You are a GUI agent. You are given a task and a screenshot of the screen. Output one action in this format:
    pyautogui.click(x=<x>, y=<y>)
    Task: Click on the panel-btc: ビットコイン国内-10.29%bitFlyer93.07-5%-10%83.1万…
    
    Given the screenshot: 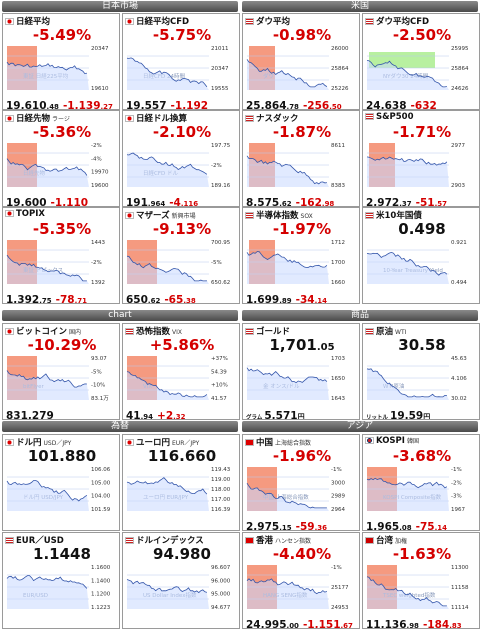 What is the action you would take?
    pyautogui.click(x=61, y=371)
    